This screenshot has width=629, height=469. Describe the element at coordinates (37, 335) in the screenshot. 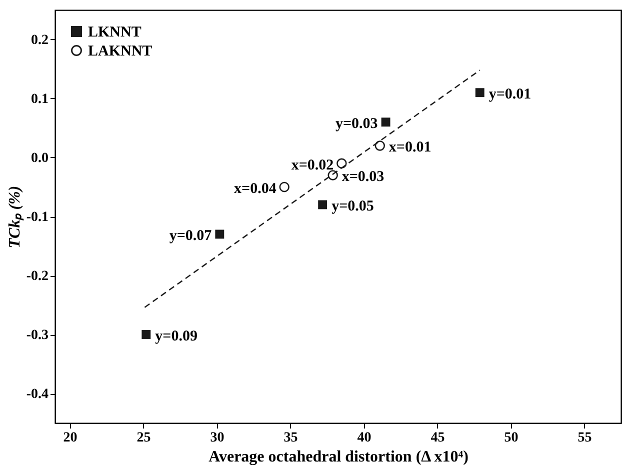

I see `y-tick-label: -0.3` at that location.